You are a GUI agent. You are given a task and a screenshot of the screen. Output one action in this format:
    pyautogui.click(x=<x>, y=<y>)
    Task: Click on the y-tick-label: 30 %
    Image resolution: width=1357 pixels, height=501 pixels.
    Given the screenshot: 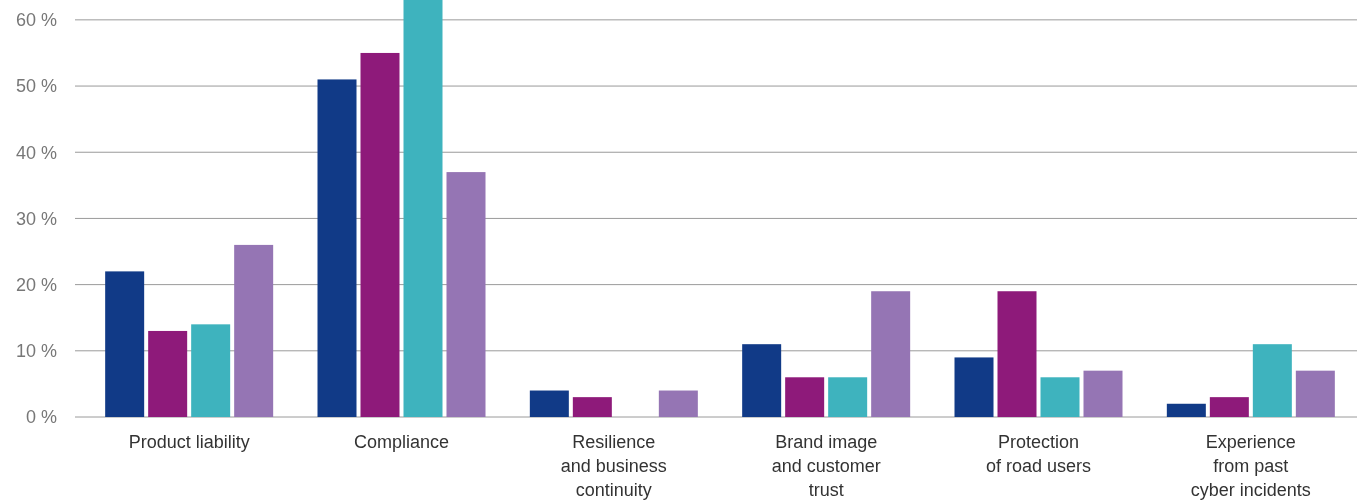 What is the action you would take?
    pyautogui.click(x=36, y=218)
    